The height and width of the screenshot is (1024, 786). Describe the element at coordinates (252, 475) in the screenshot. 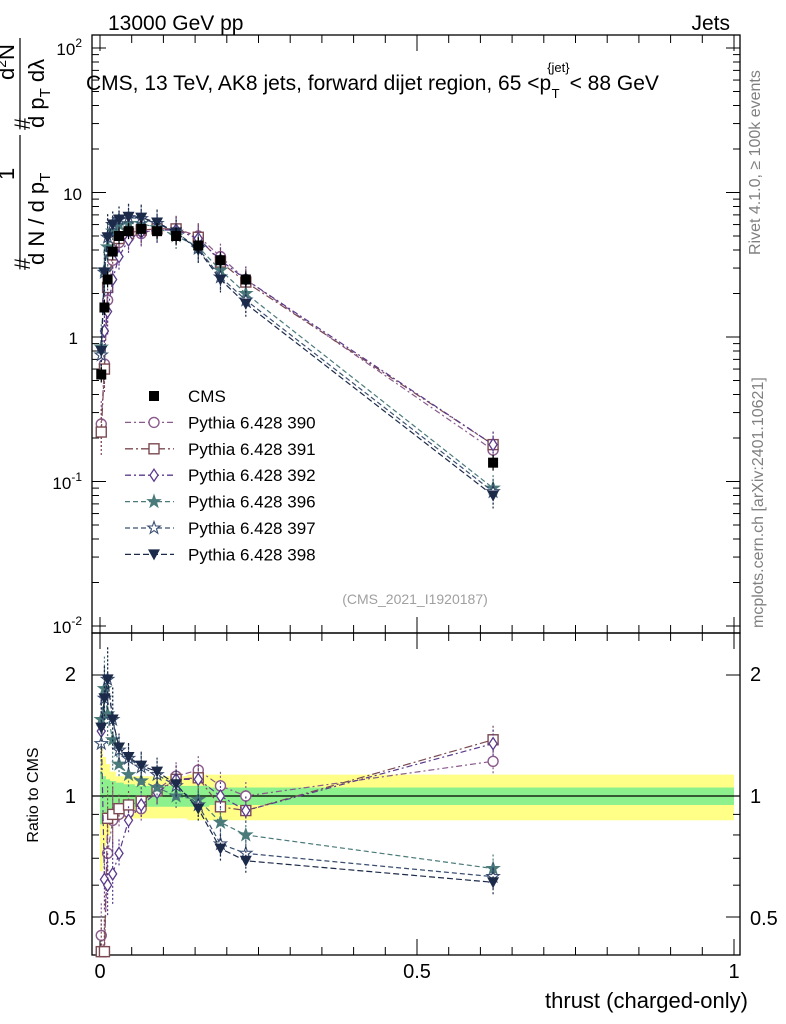

I see `legend-label: Pythia 6.428 392` at that location.